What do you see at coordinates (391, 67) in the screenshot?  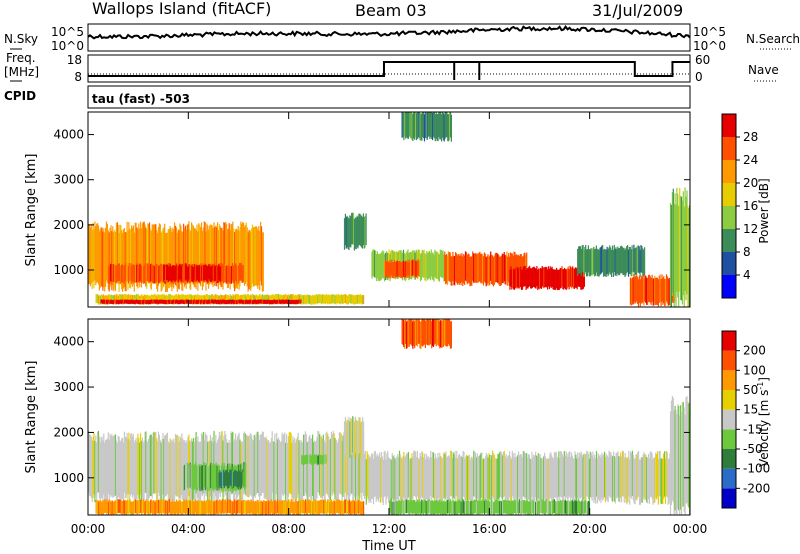 I see `frequency-panel: Freq. [MHz] 18 8 60 0 Nave` at bounding box center [391, 67].